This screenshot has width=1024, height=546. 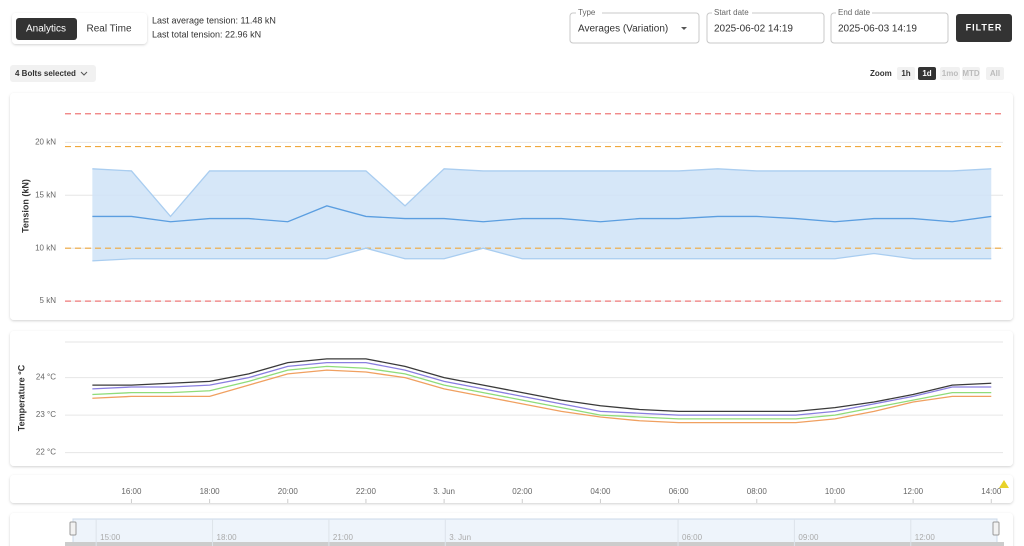 What do you see at coordinates (84, 73) in the screenshot?
I see `chevron` at bounding box center [84, 73].